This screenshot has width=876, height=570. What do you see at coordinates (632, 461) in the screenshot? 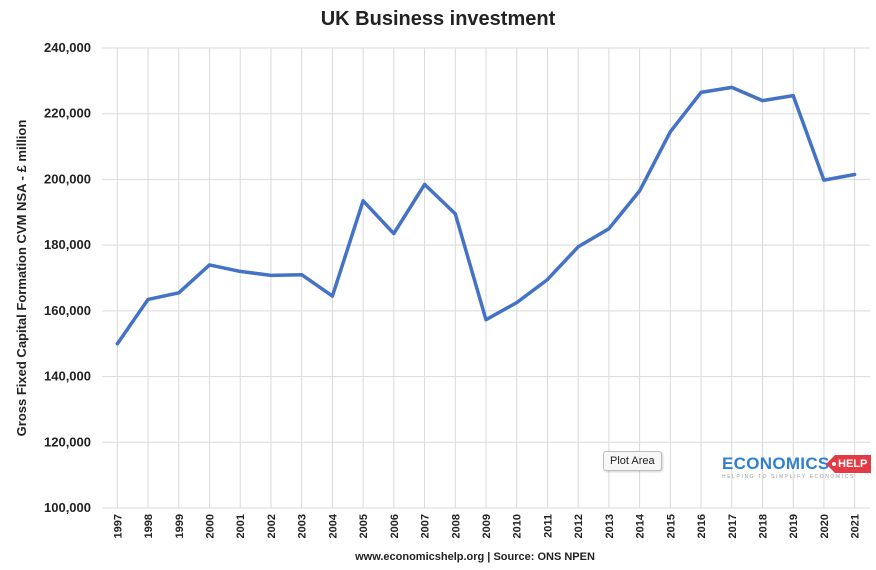
I see `plot-area-tooltip: Plot Area` at bounding box center [632, 461].